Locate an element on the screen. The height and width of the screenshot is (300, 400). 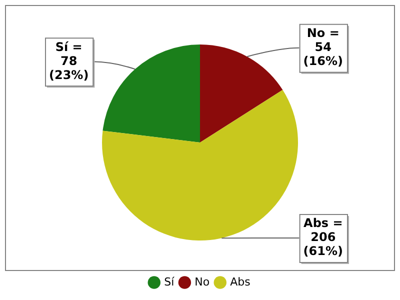
legend-label: No is located at coordinates (202, 281).